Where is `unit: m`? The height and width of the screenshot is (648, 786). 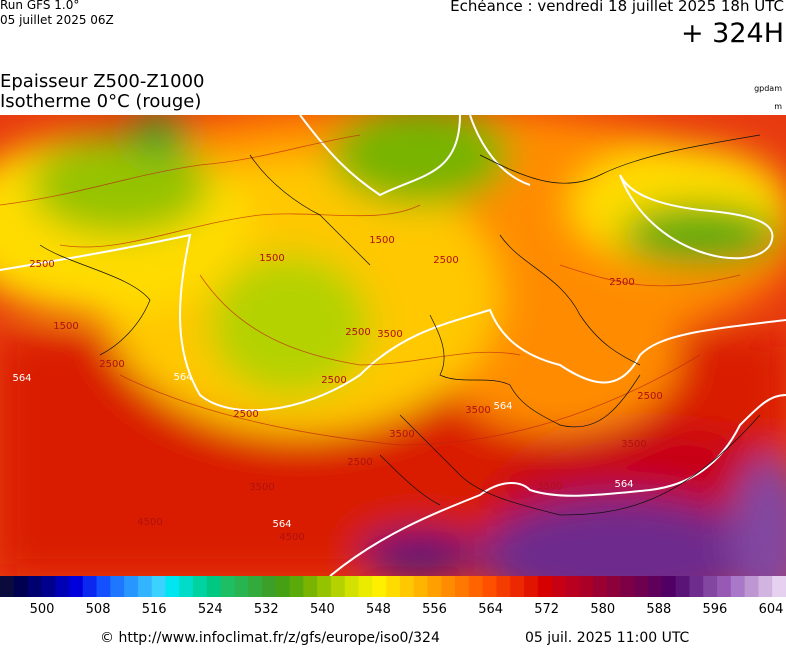 unit: m is located at coordinates (778, 106).